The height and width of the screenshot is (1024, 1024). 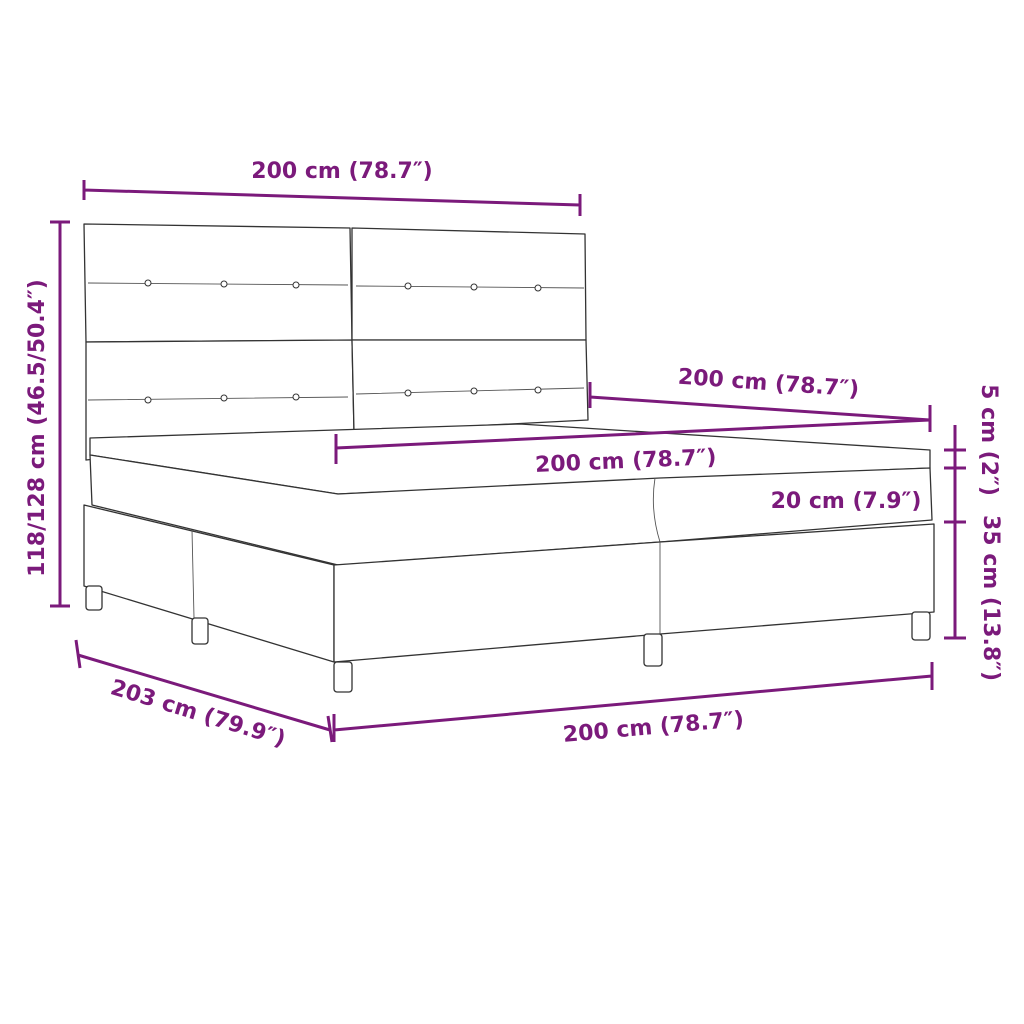 What do you see at coordinates (336, 342) in the screenshot?
I see `headboard` at bounding box center [336, 342].